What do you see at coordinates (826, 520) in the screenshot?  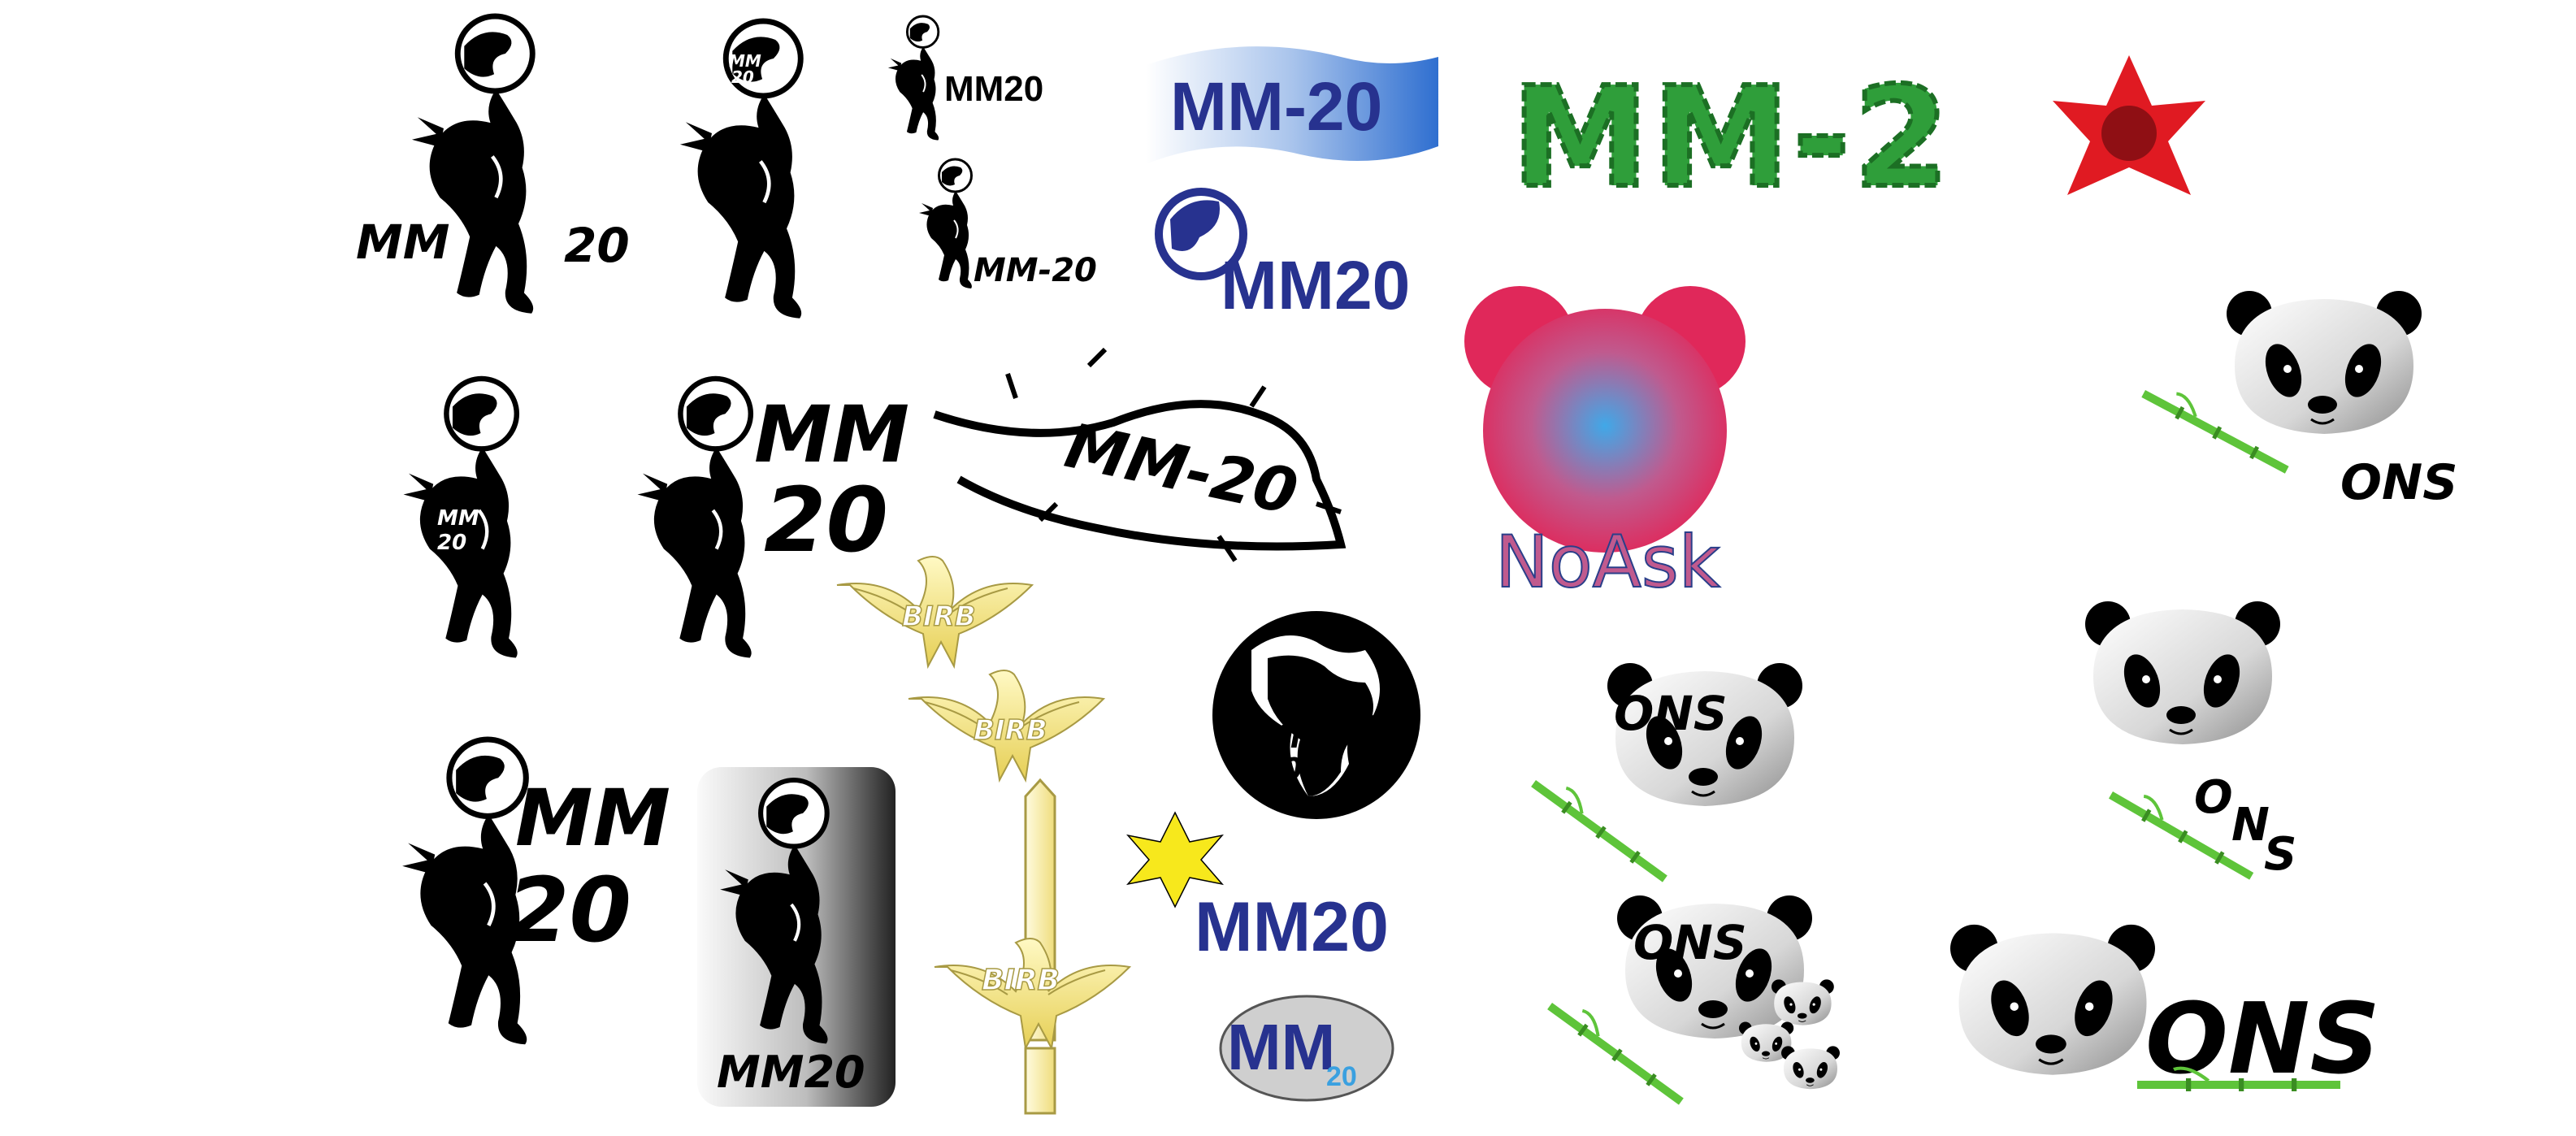 I see `big-text-20: 20` at bounding box center [826, 520].